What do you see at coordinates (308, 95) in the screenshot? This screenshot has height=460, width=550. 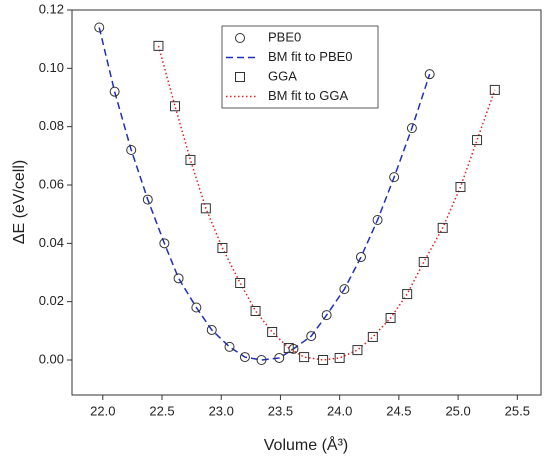 I see `legend-label: BM fit to GGA` at bounding box center [308, 95].